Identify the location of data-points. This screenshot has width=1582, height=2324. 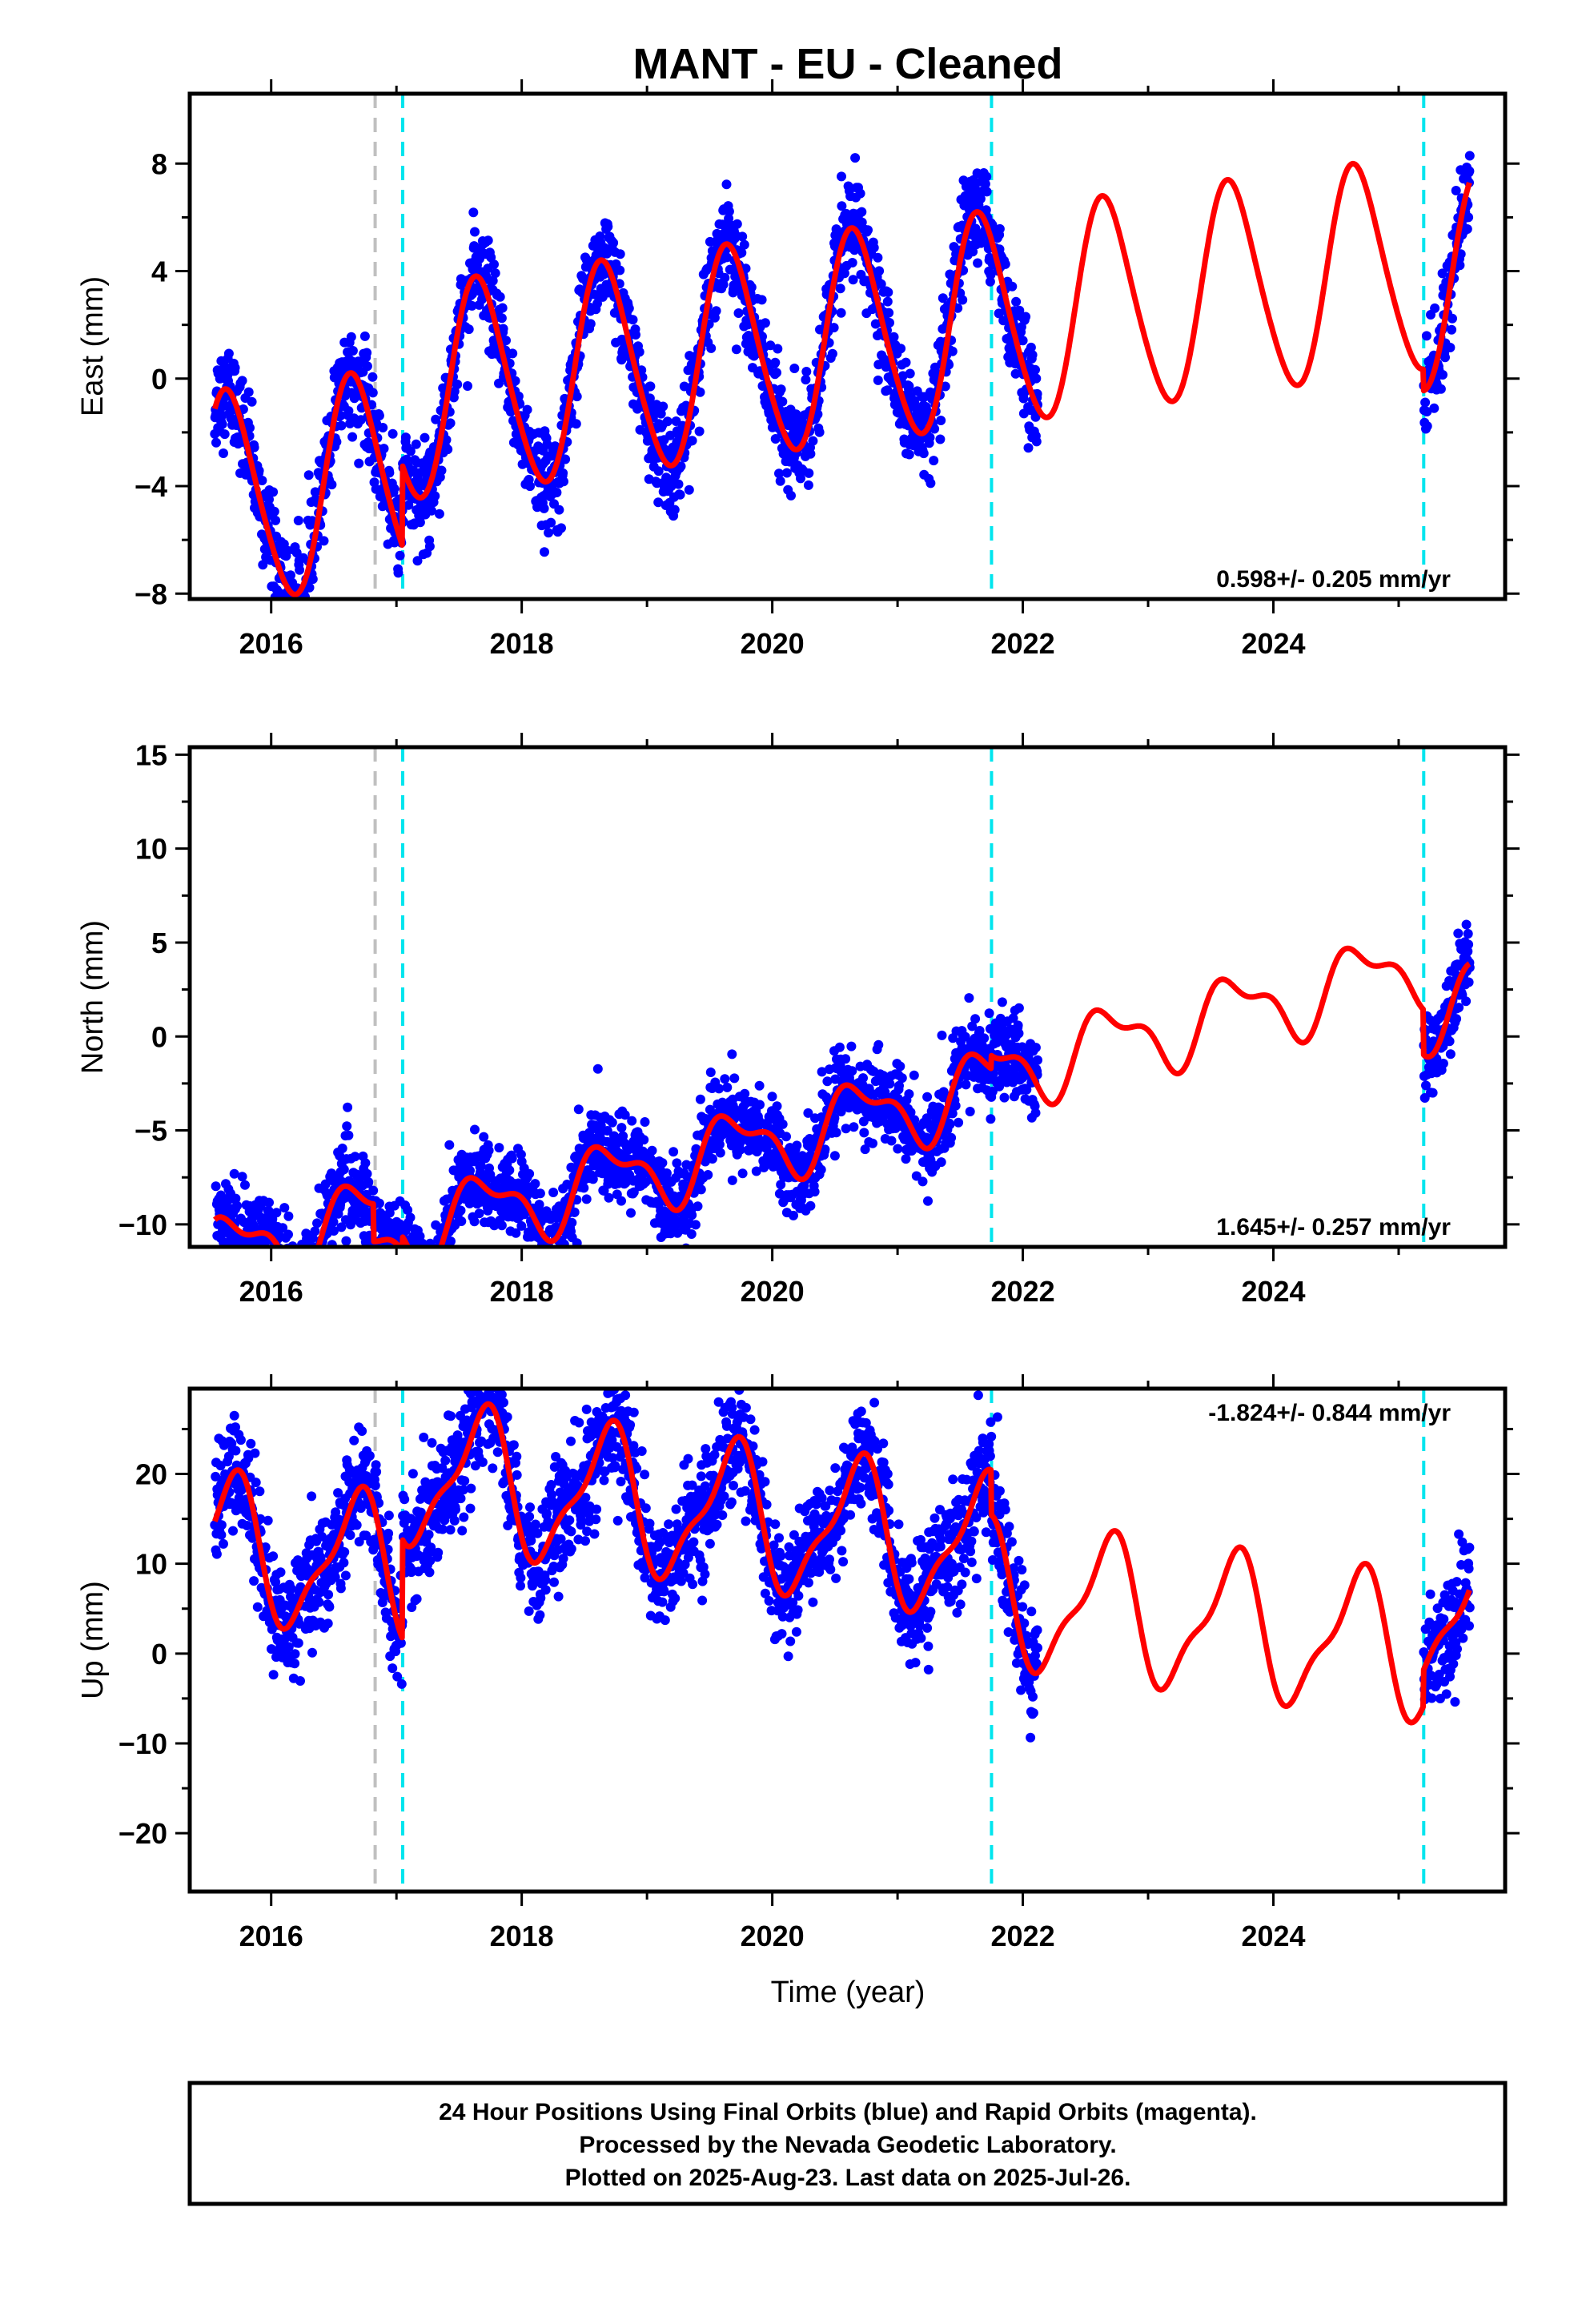
(843, 1566).